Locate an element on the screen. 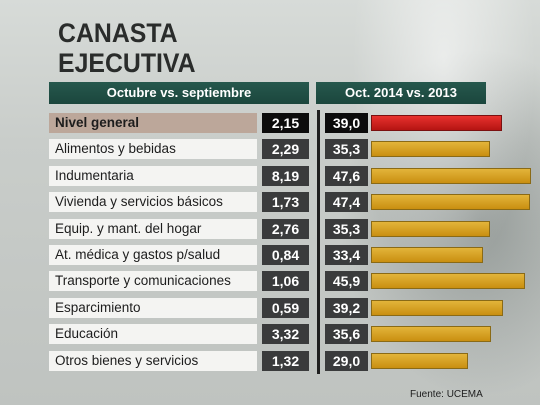 This screenshot has width=540, height=405. yearly-value: 29,0 is located at coordinates (346, 360).